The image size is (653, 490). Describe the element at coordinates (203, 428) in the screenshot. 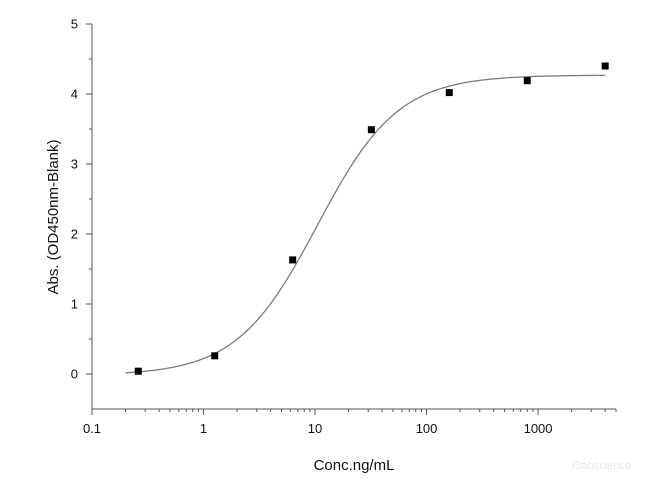

I see `x-tick-label: 1` at that location.